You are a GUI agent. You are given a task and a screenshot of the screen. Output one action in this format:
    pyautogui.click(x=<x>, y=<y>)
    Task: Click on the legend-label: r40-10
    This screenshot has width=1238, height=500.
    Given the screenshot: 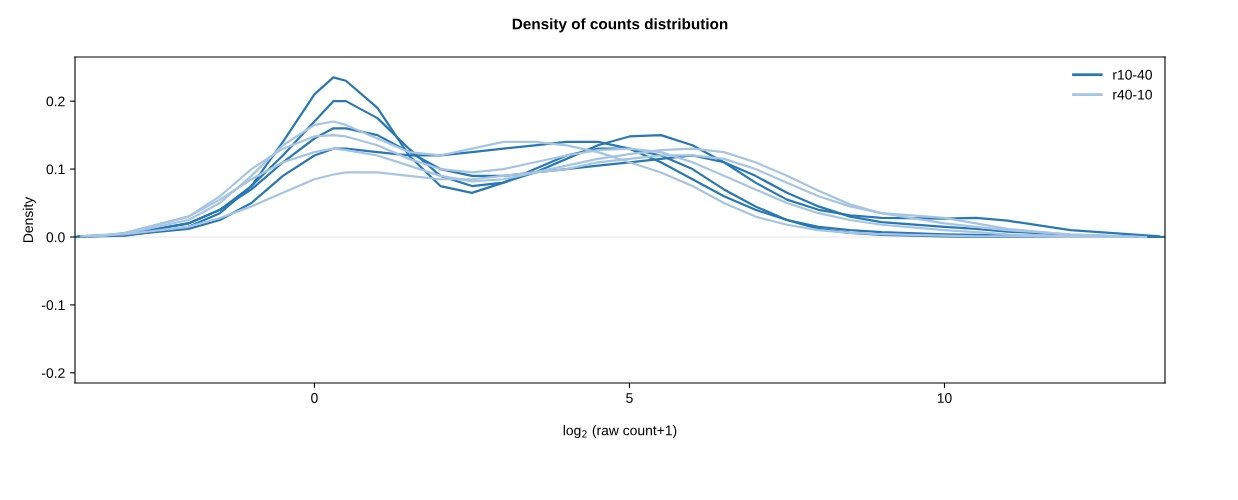 What is the action you would take?
    pyautogui.click(x=1132, y=94)
    